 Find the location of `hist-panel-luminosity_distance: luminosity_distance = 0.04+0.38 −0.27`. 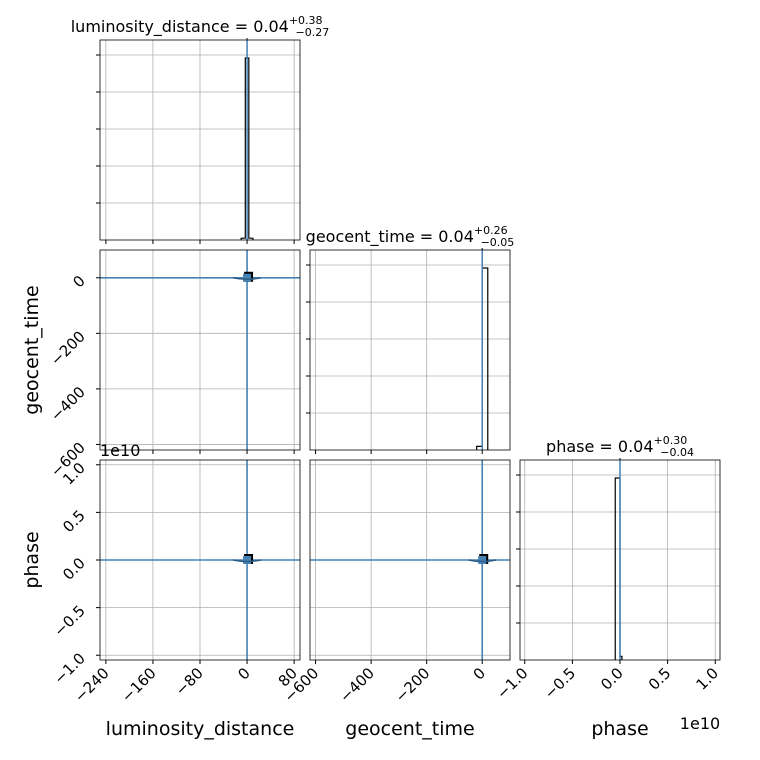

hist-panel-luminosity_distance: luminosity_distance = 0.04+0.38 −0.27 is located at coordinates (200, 129).